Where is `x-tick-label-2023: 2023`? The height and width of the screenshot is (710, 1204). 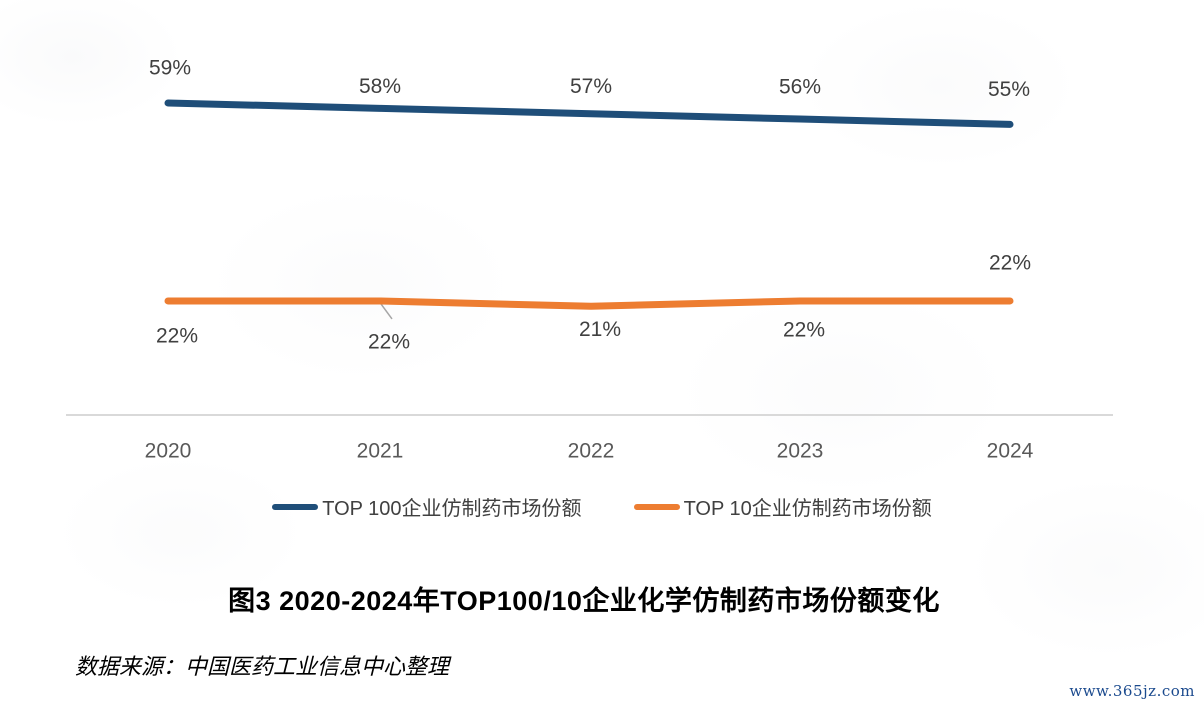 x-tick-label-2023: 2023 is located at coordinates (800, 451).